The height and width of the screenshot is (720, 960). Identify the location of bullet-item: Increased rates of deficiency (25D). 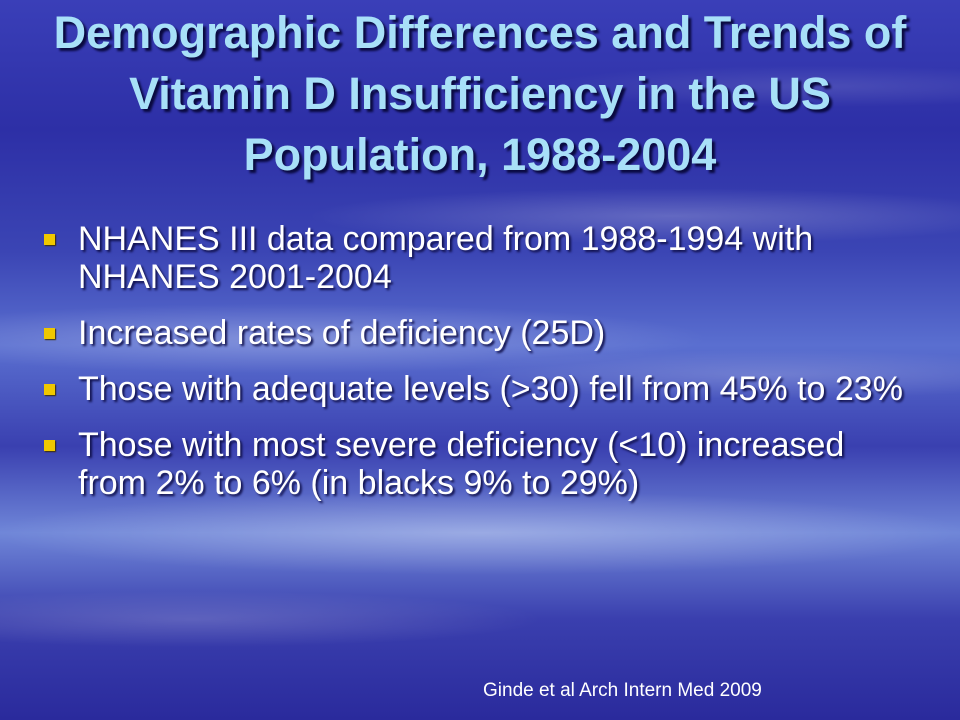
(480, 333).